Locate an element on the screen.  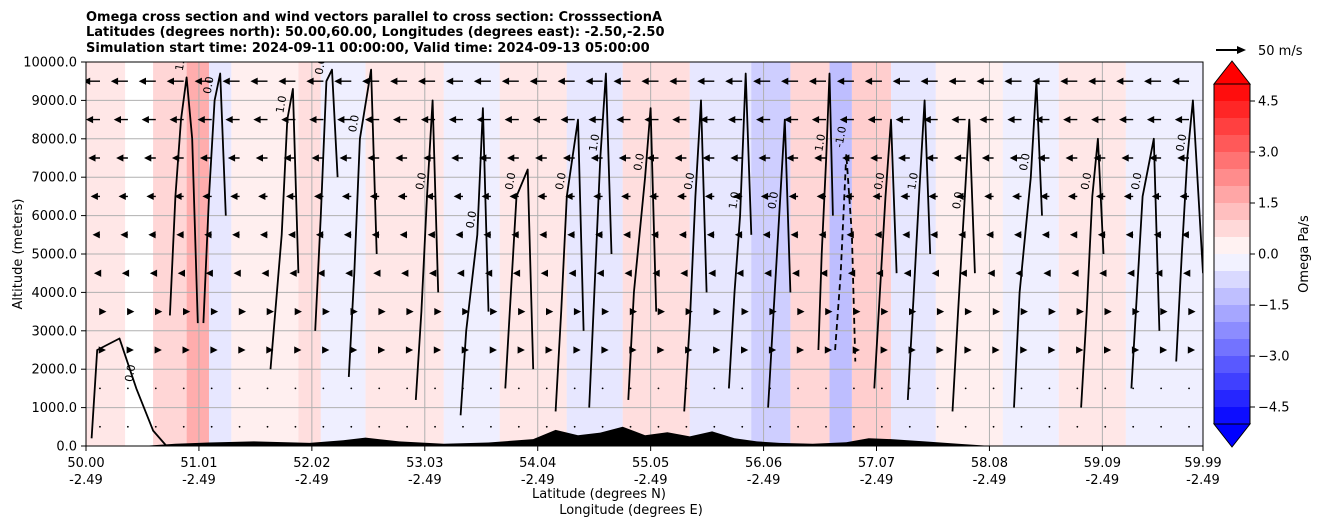
x-tick-label-lat-9: 59.09 is located at coordinates (1102, 463).